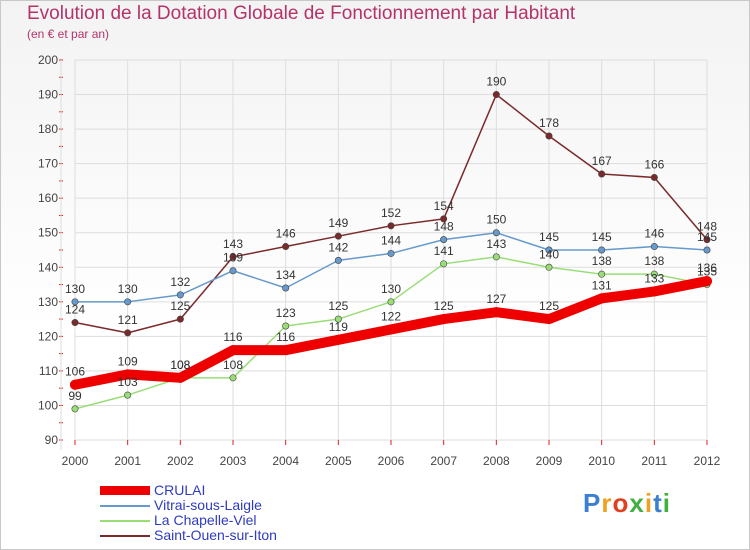  What do you see at coordinates (125, 490) in the screenshot?
I see `legend-swatch` at bounding box center [125, 490].